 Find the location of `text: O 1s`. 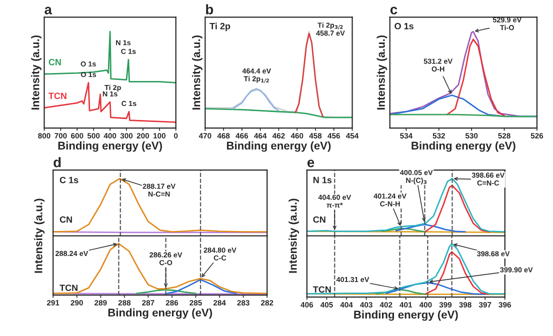

text: O 1s is located at coordinates (404, 26).